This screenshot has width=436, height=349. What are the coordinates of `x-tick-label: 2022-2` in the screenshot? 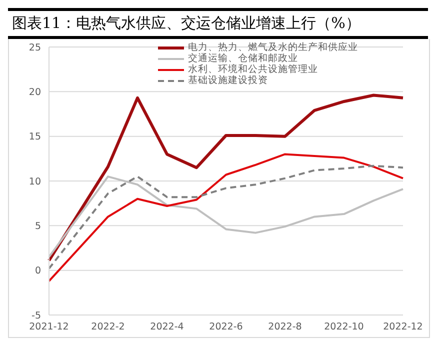 It's located at (108, 327).